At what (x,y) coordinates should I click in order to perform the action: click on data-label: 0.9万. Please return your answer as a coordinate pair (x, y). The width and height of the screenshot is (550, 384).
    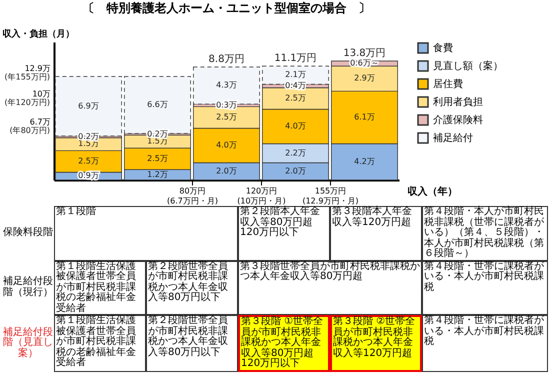
    Looking at the image, I should click on (88, 175).